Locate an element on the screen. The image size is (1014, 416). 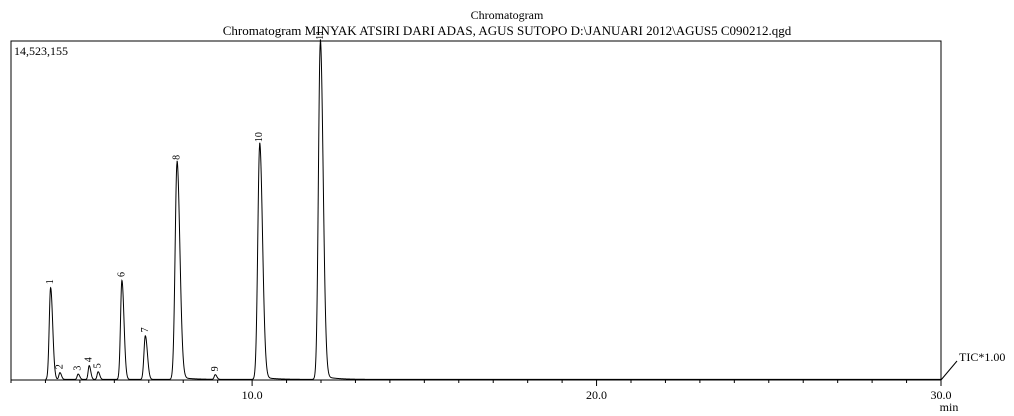
peak-label: 6 is located at coordinates (121, 274).